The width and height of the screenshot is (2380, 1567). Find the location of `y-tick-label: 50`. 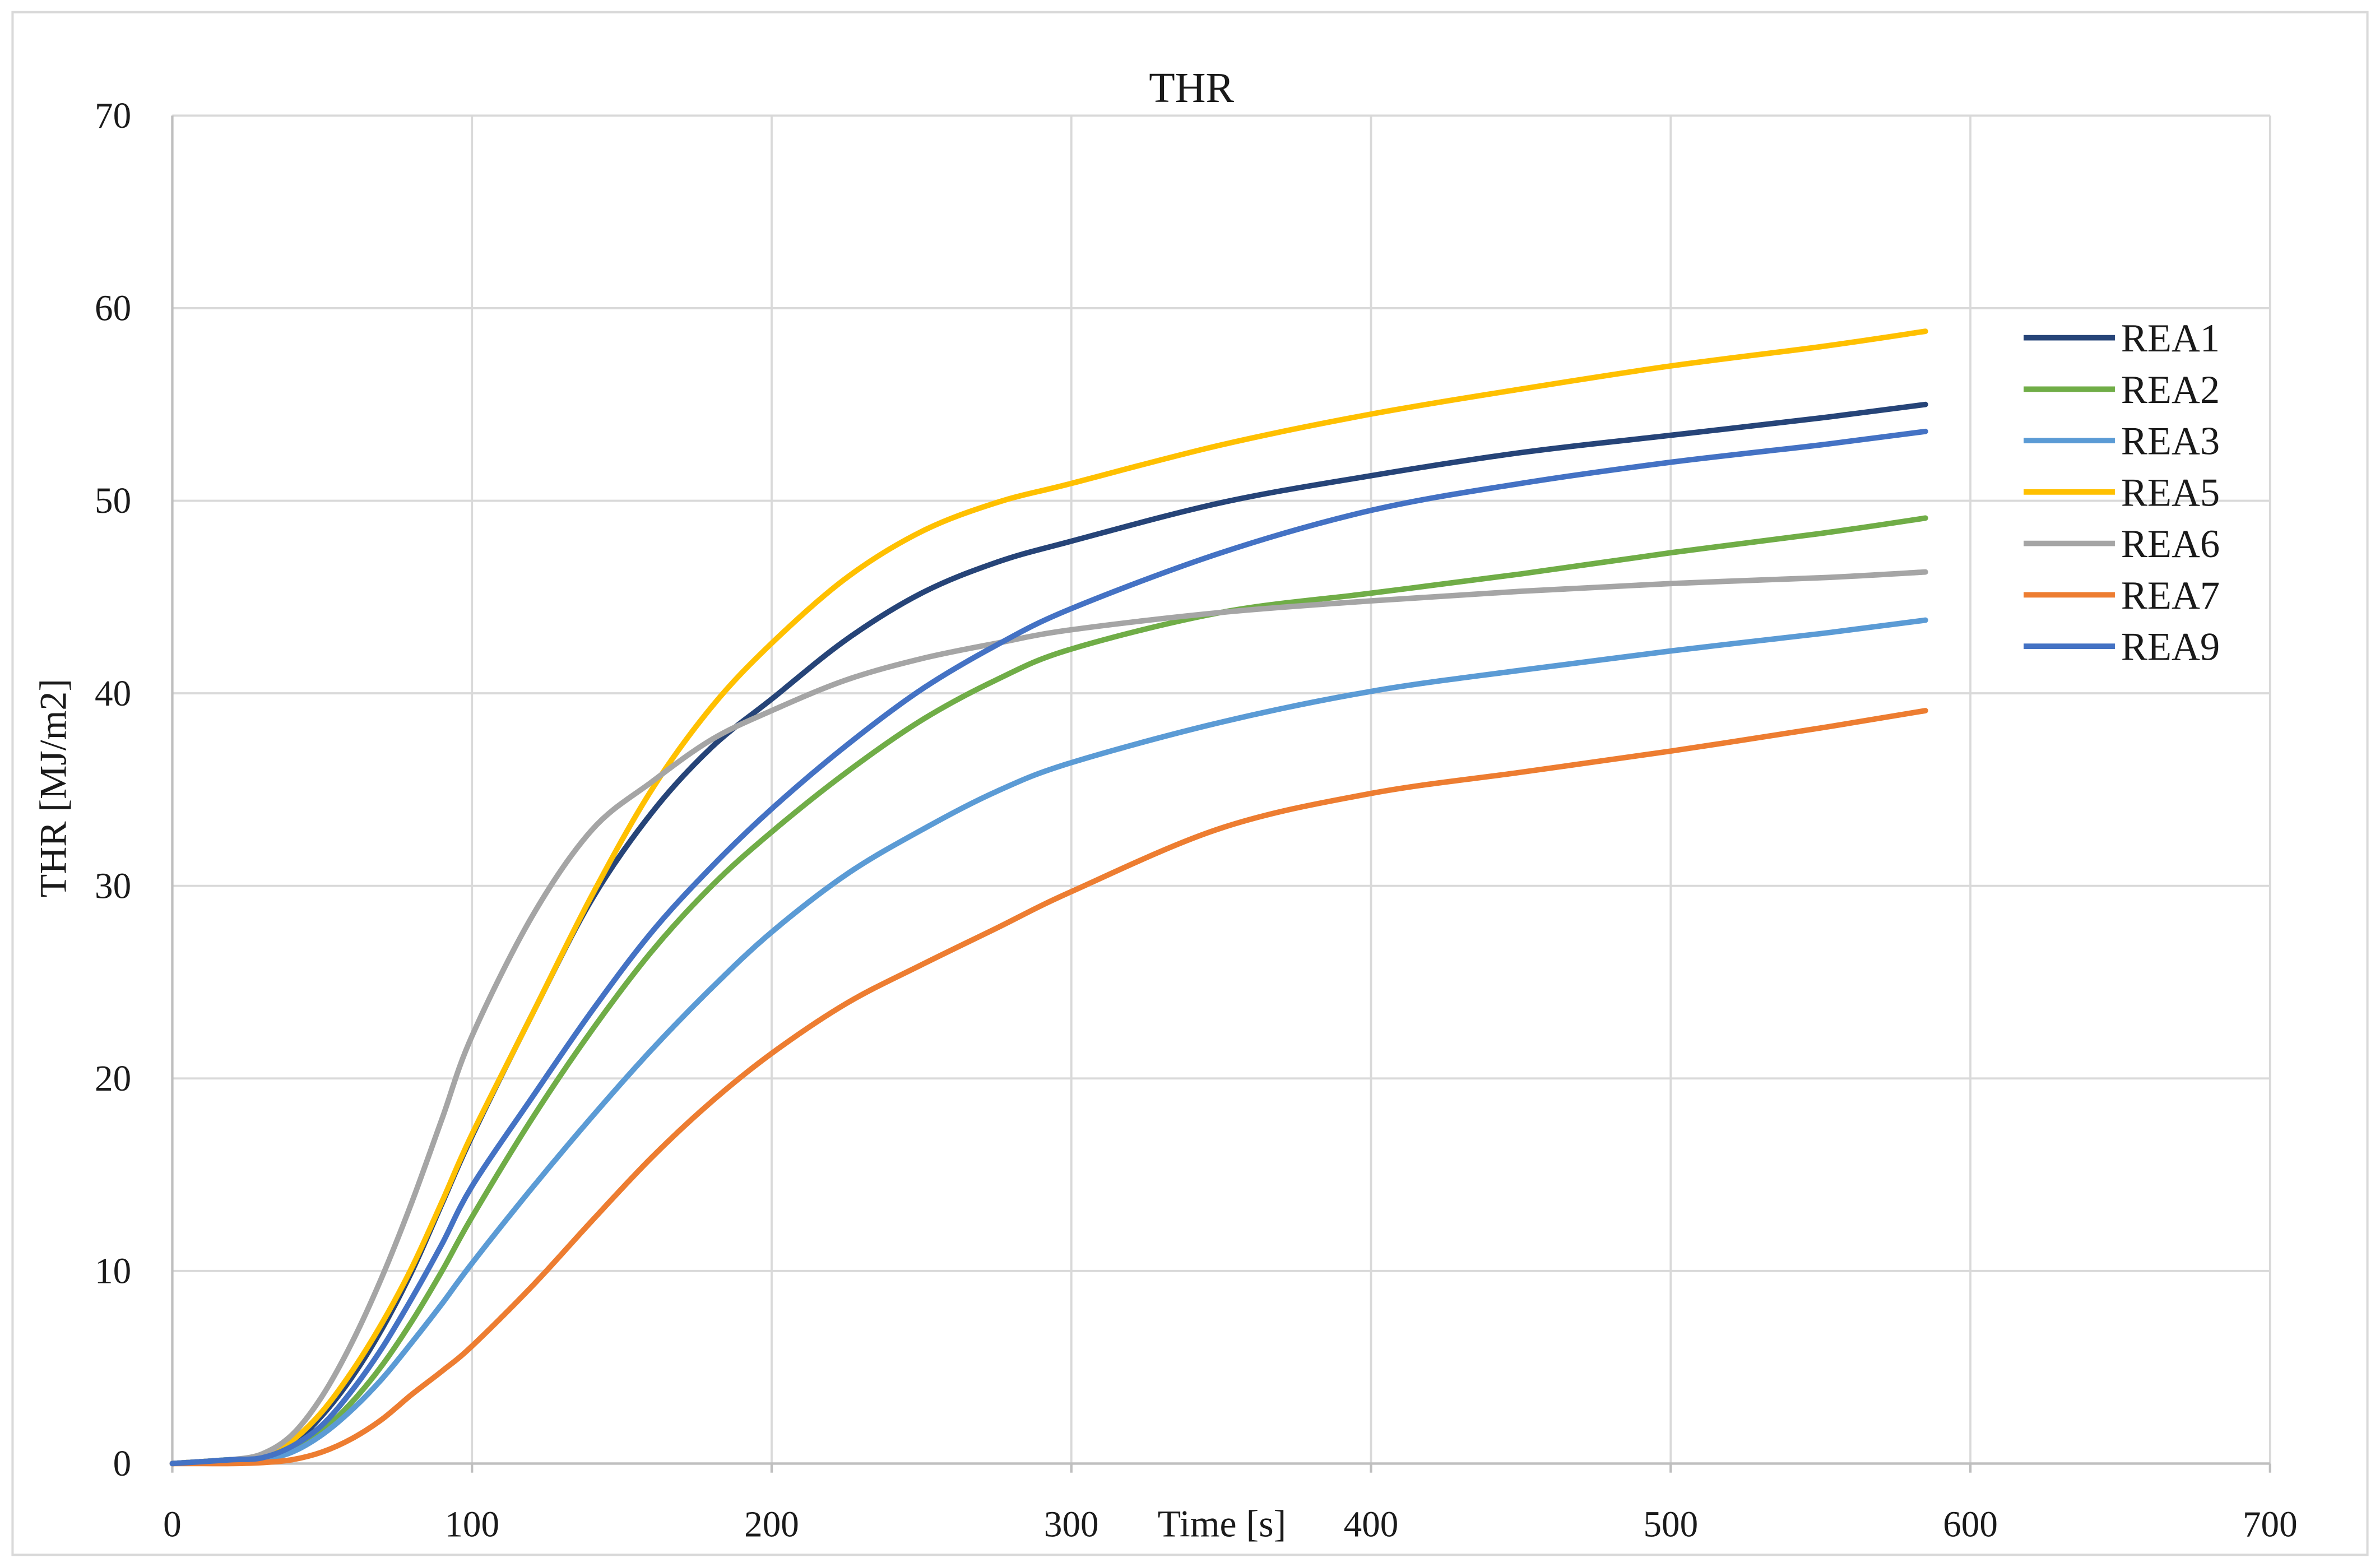

y-tick-label: 50 is located at coordinates (113, 501).